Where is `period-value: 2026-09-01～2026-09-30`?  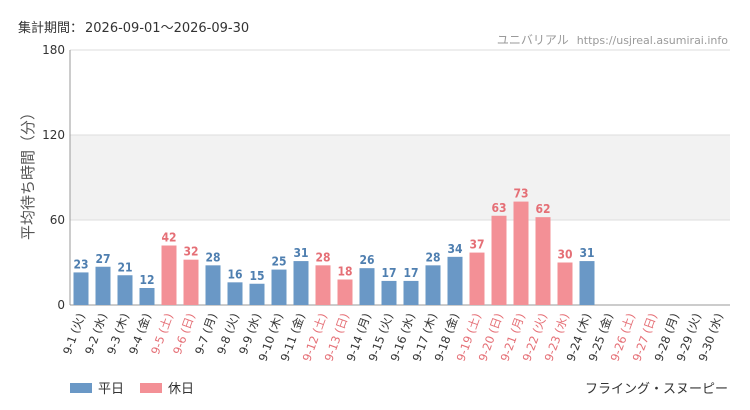
period-value: 2026-09-01～2026-09-30 is located at coordinates (167, 28).